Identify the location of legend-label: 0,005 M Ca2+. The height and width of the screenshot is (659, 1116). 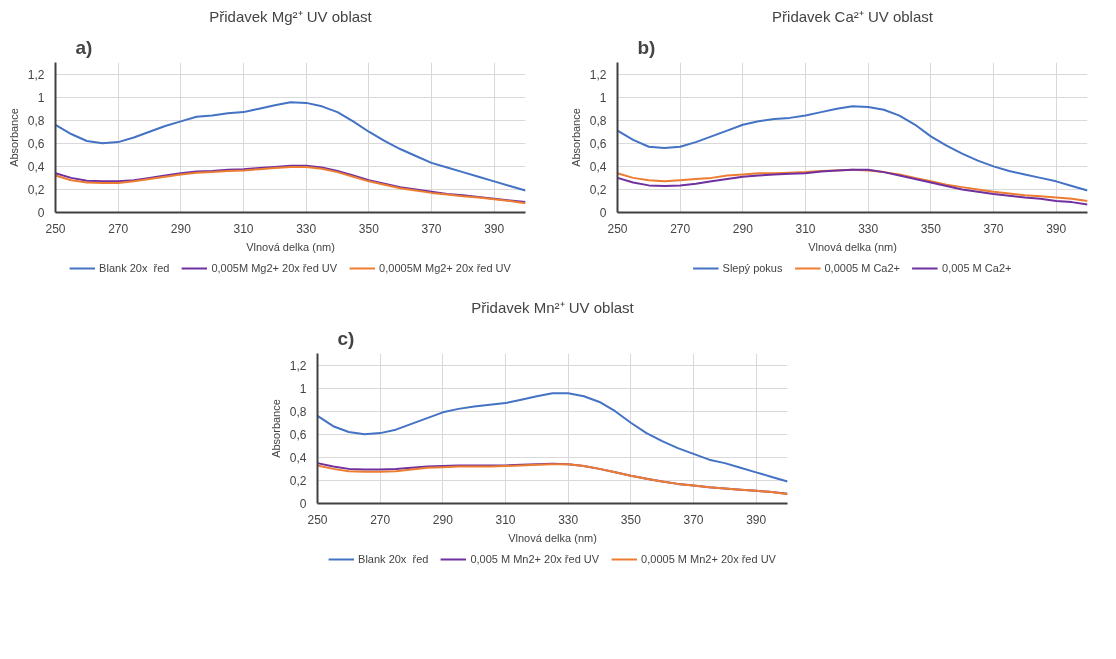
(977, 268).